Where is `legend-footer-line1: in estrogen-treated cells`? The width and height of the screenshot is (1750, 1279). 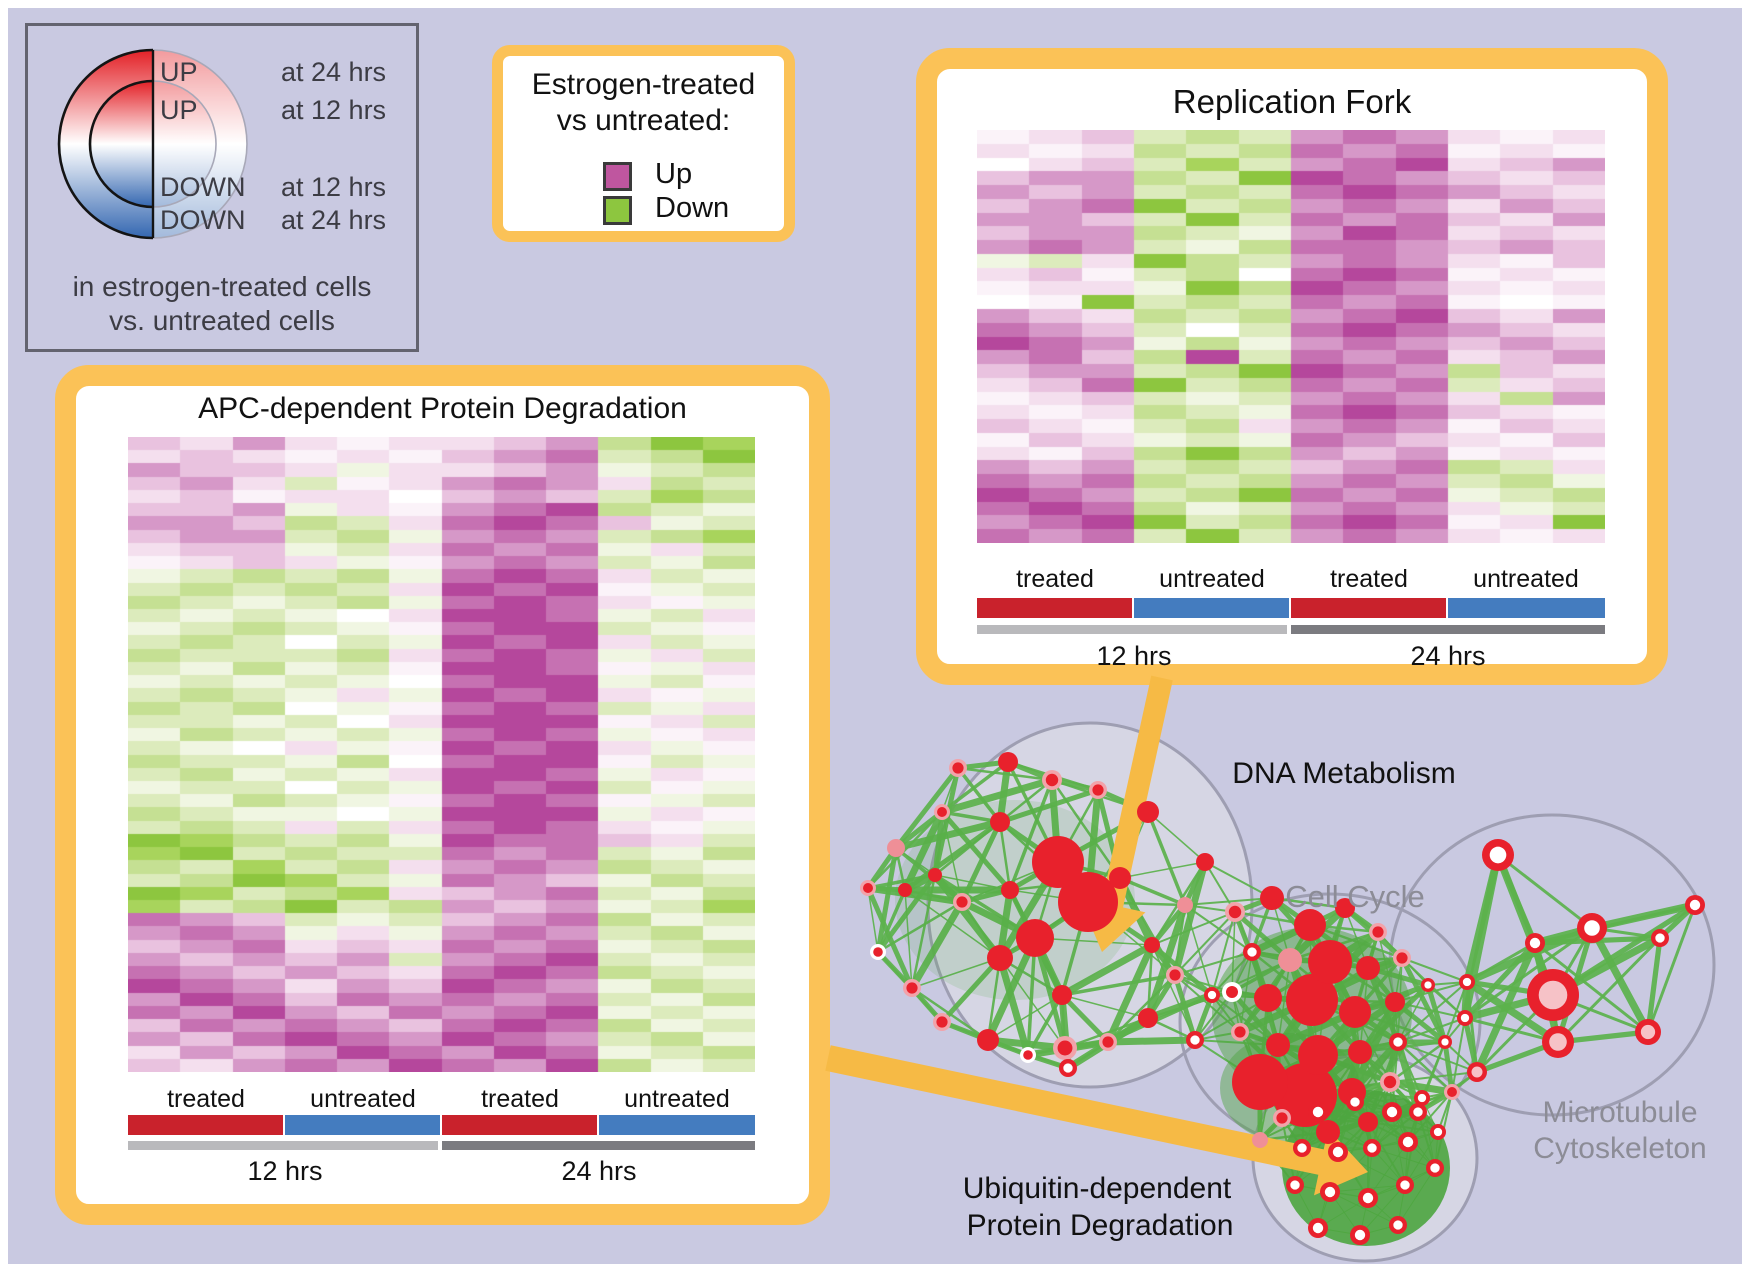 legend-footer-line1: in estrogen-treated cells is located at coordinates (222, 286).